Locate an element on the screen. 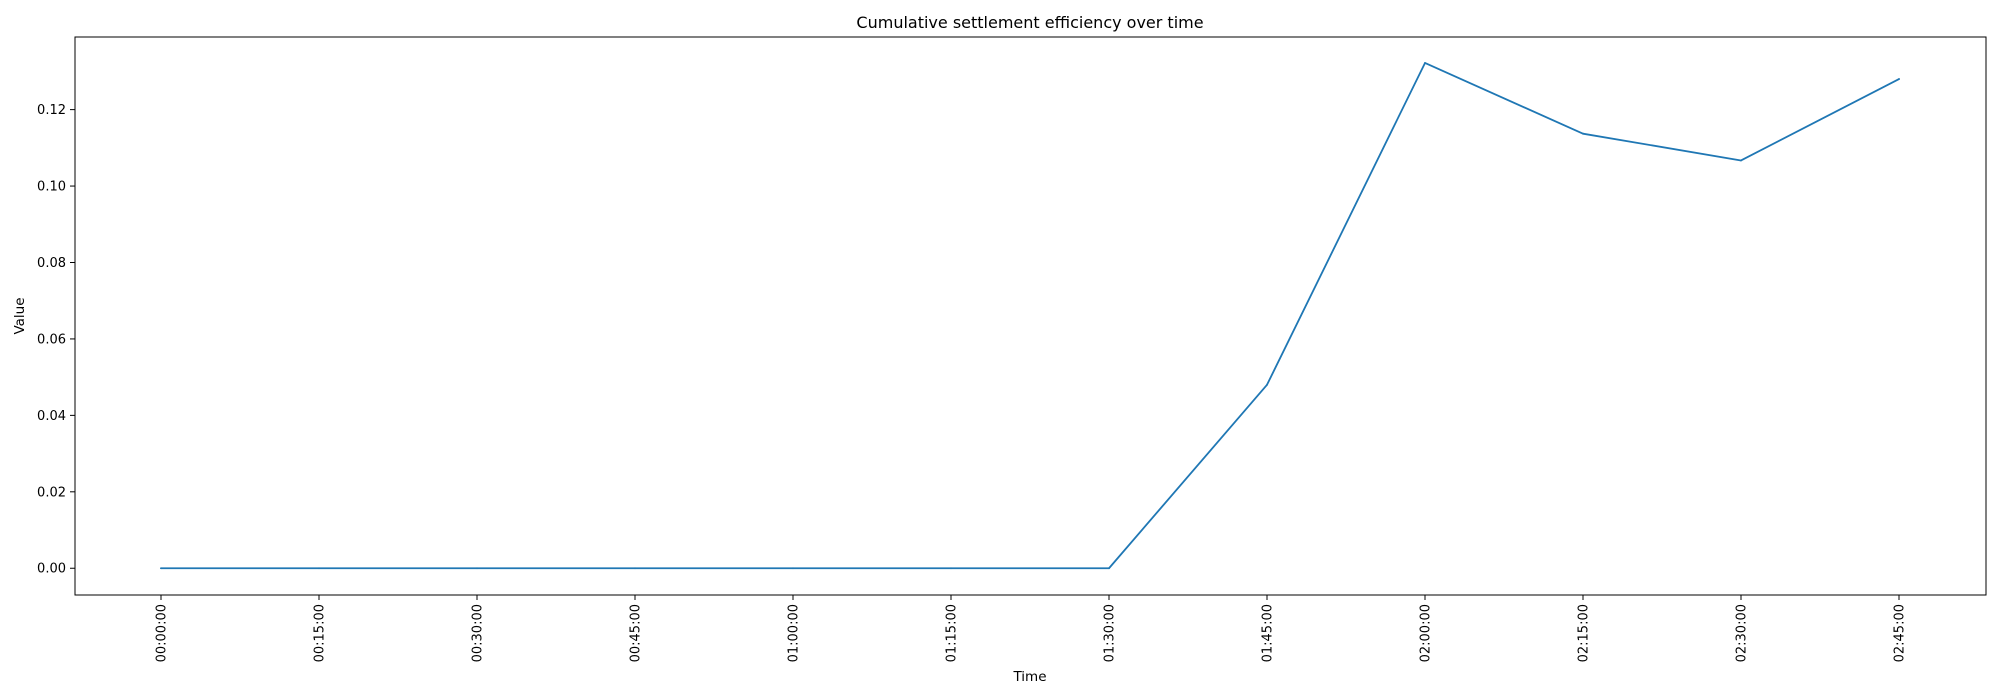 Image resolution: width=2000 pixels, height=700 pixels. y-tick-label: 0.08 is located at coordinates (51, 263).